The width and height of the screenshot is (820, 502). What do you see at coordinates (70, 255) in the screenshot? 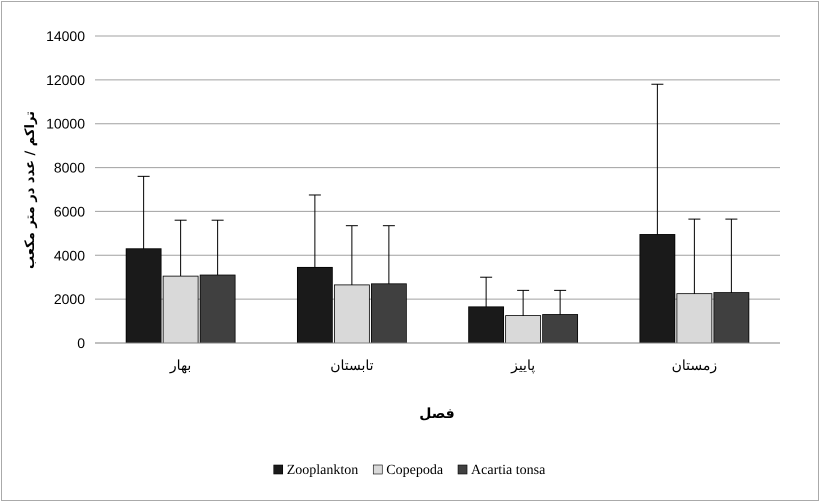
I see `y-tick-label: 4000` at bounding box center [70, 255].